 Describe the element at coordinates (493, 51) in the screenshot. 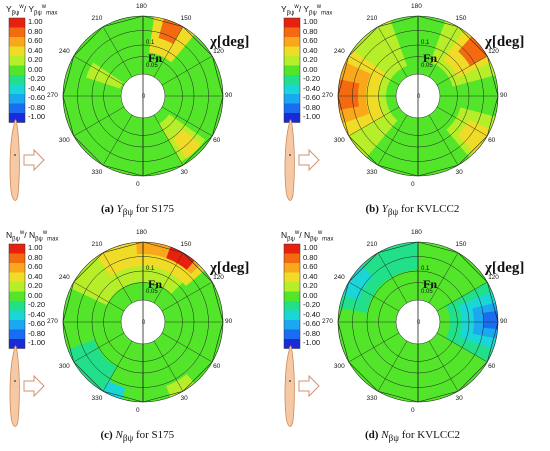

I see `angle-tick-label: 120` at that location.